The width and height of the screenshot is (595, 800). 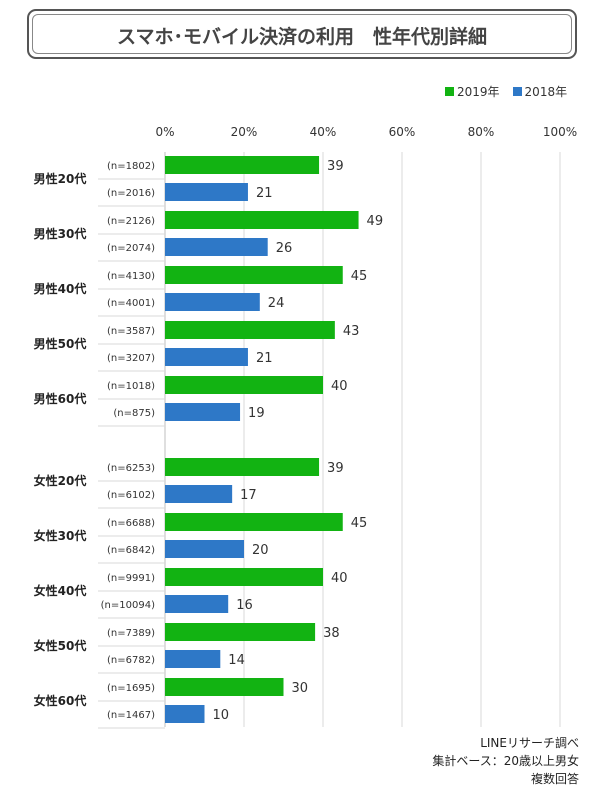 What do you see at coordinates (60, 590) in the screenshot?
I see `category-label: 女性40代` at bounding box center [60, 590].